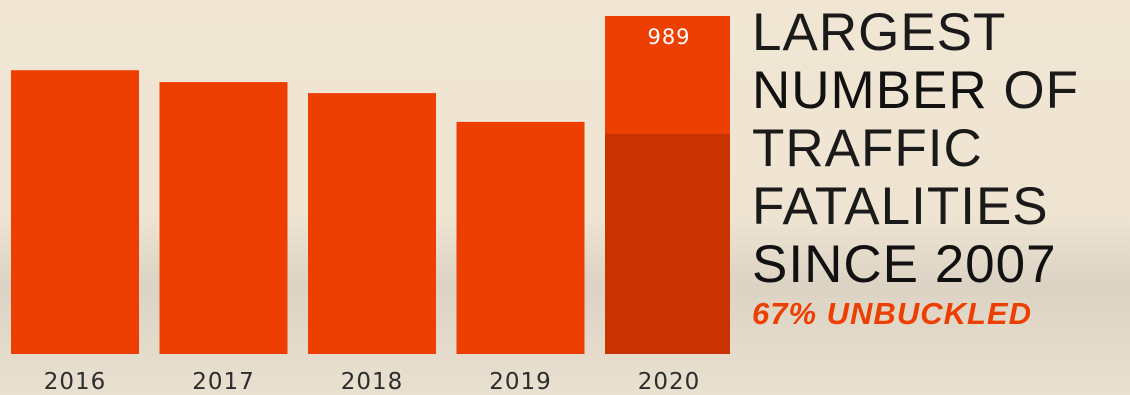 The width and height of the screenshot is (1130, 395). What do you see at coordinates (223, 218) in the screenshot?
I see `bar-2017` at bounding box center [223, 218].